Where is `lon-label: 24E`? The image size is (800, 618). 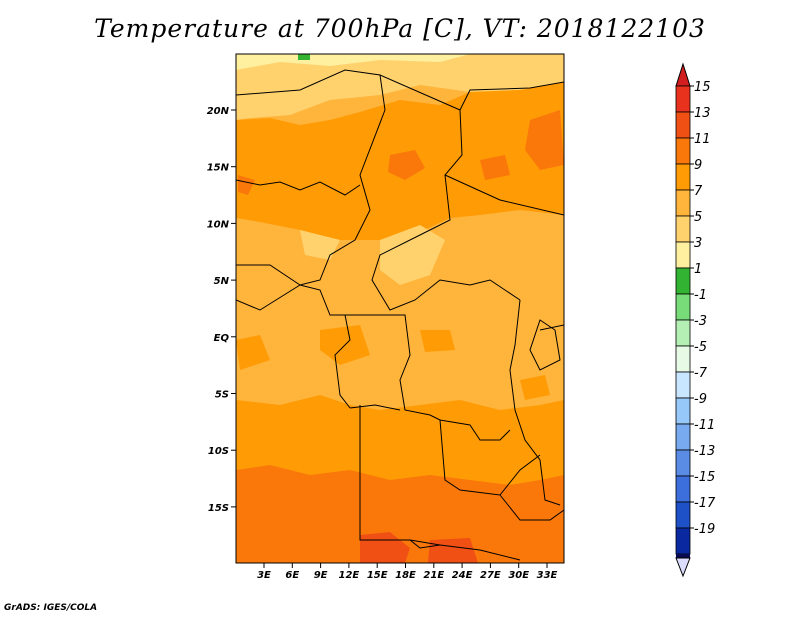
lon-label: 24E is located at coordinates (462, 575).